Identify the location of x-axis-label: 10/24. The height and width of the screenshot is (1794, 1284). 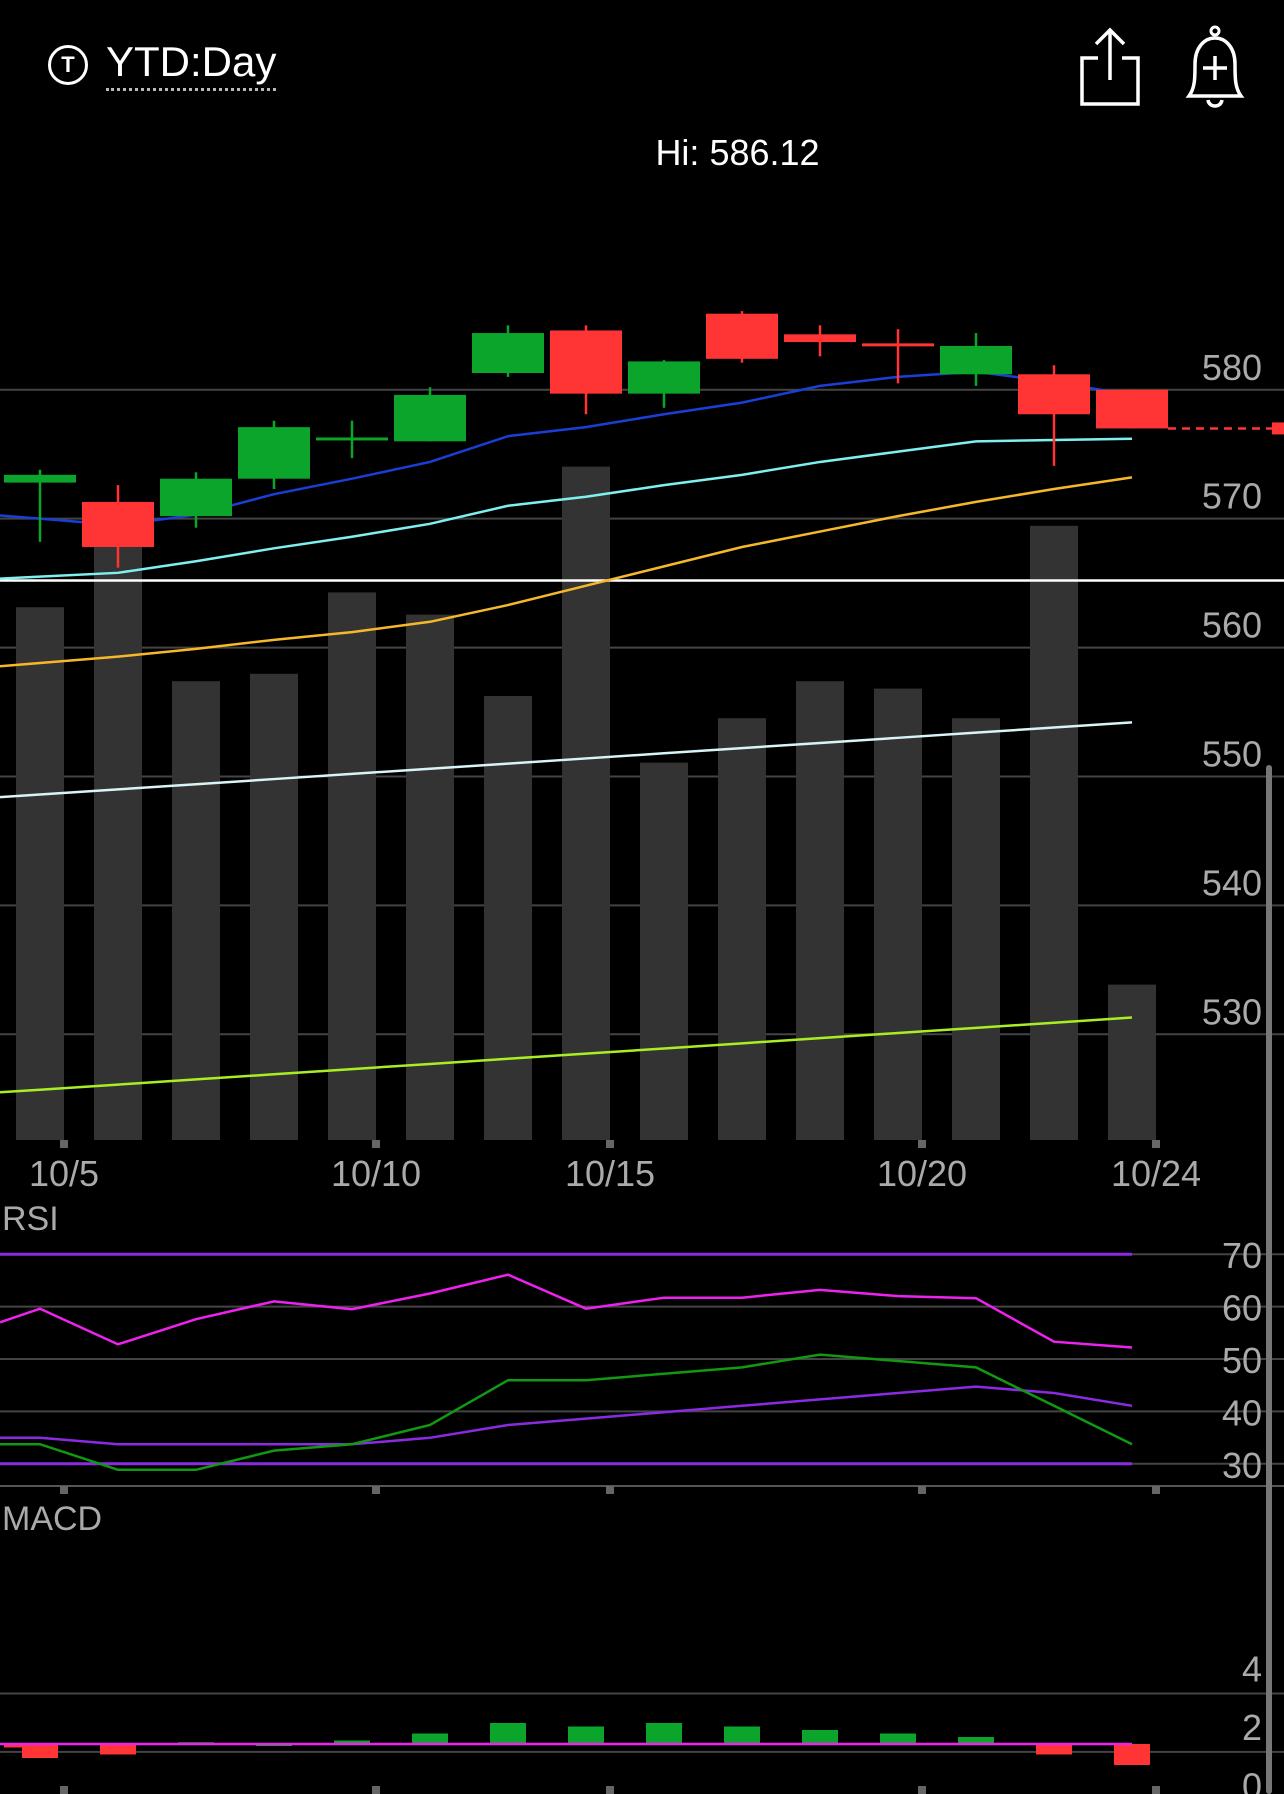
(1156, 1173).